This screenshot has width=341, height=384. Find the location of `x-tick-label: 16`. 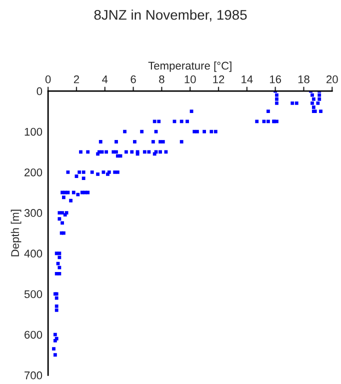

x-tick-label: 16 is located at coordinates (276, 79).